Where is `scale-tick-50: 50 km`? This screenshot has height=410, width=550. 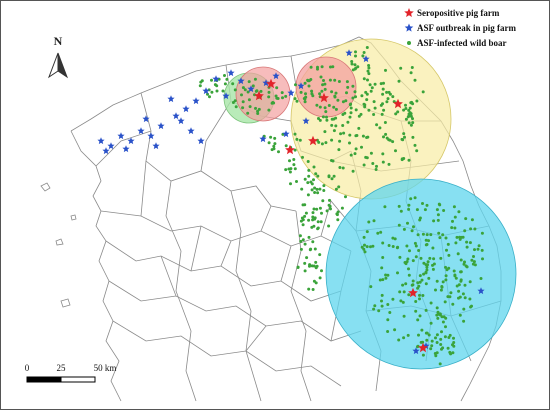
scale-tick-50: 50 km is located at coordinates (105, 368).